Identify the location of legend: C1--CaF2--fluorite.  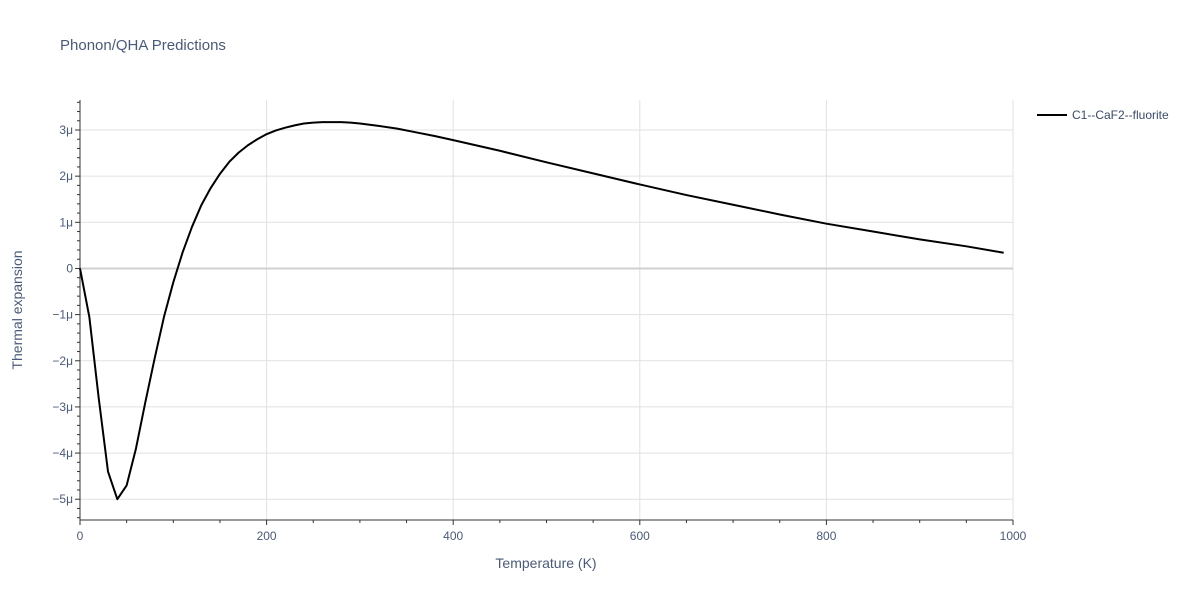
(1103, 115).